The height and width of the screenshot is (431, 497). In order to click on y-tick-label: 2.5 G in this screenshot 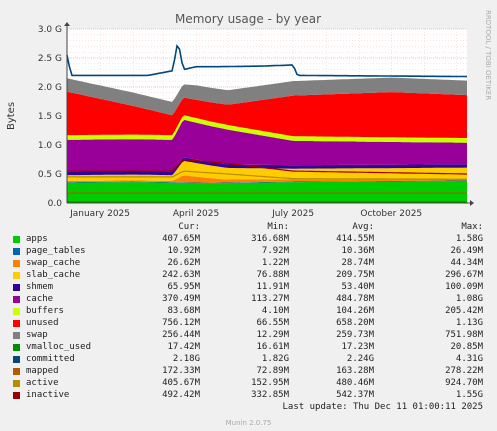, I will do `click(50, 59)`.